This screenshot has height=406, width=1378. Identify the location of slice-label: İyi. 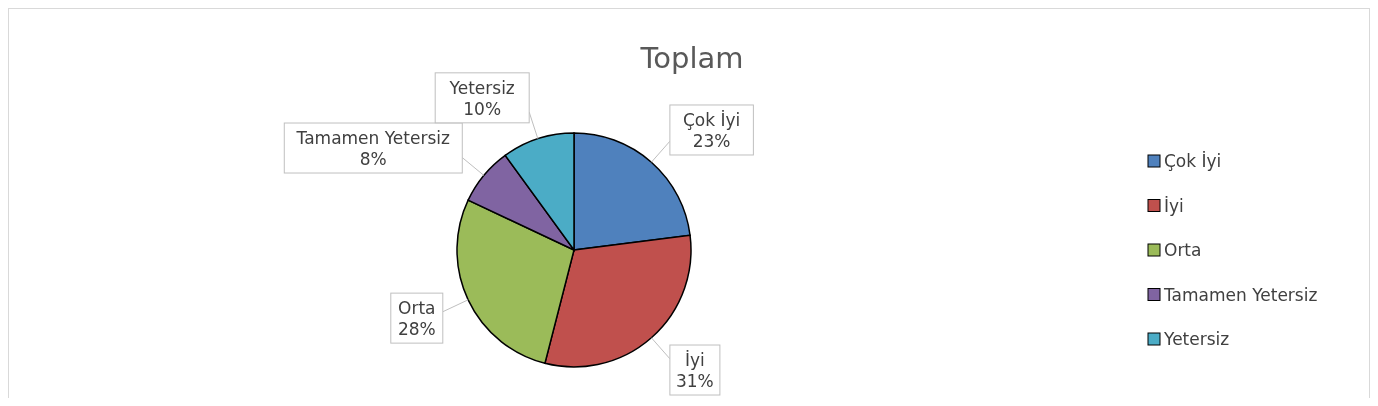
(694, 360).